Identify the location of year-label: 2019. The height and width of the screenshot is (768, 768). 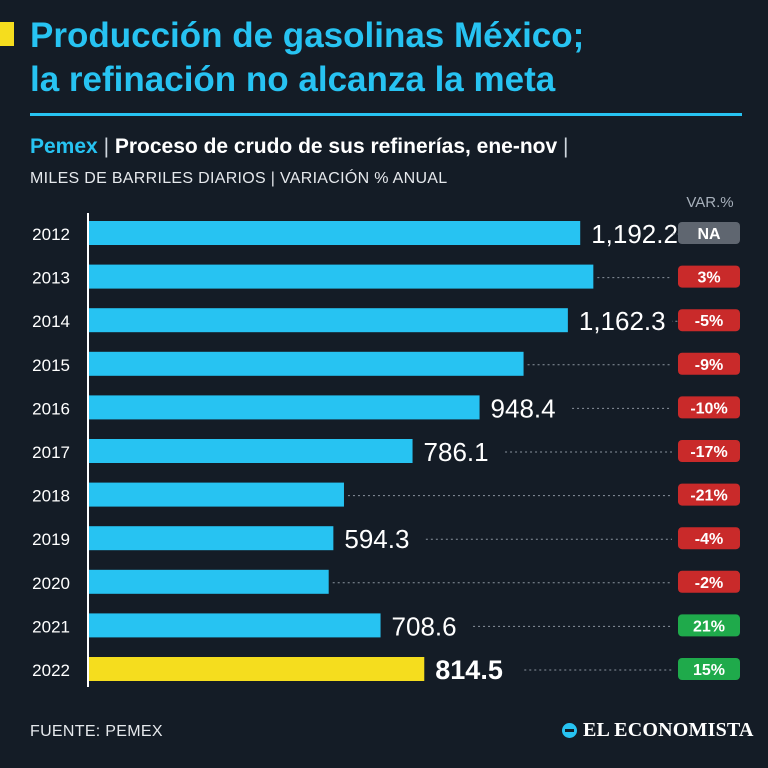
(51, 539).